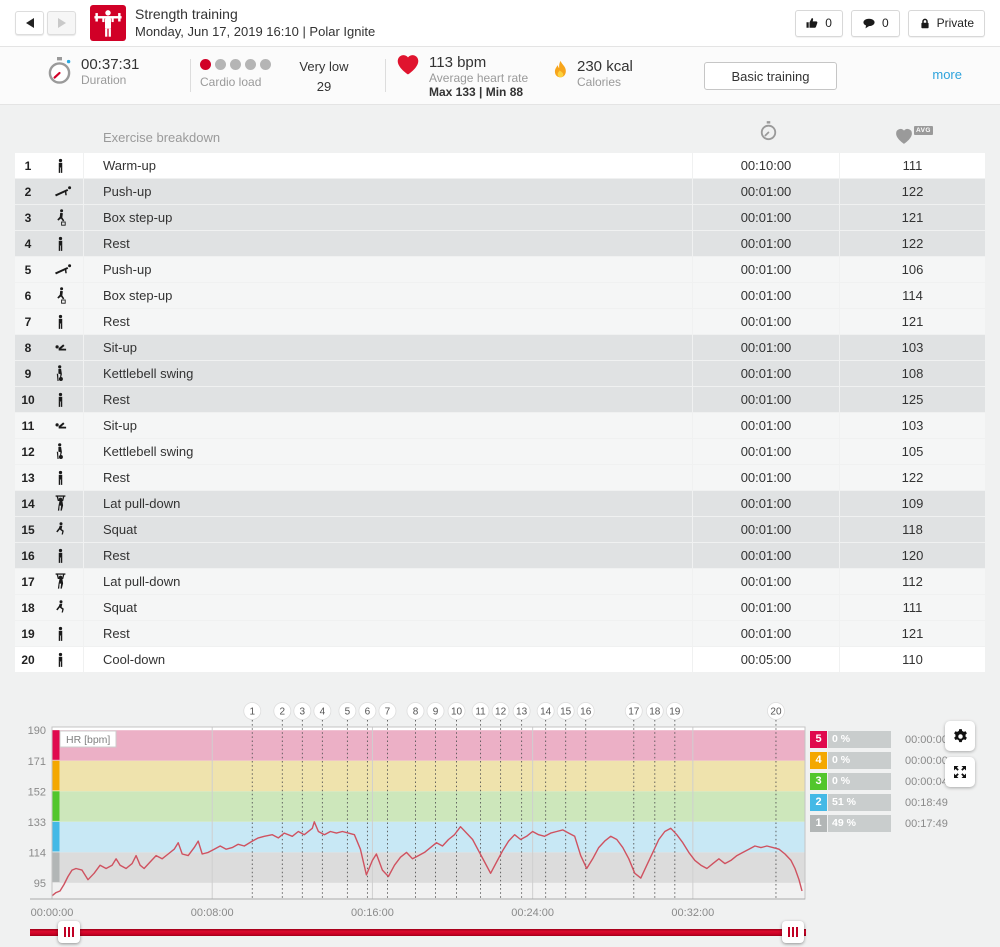 The width and height of the screenshot is (1000, 947). I want to click on table-row: 11 Sit-up 00:01:00 103, so click(500, 425).